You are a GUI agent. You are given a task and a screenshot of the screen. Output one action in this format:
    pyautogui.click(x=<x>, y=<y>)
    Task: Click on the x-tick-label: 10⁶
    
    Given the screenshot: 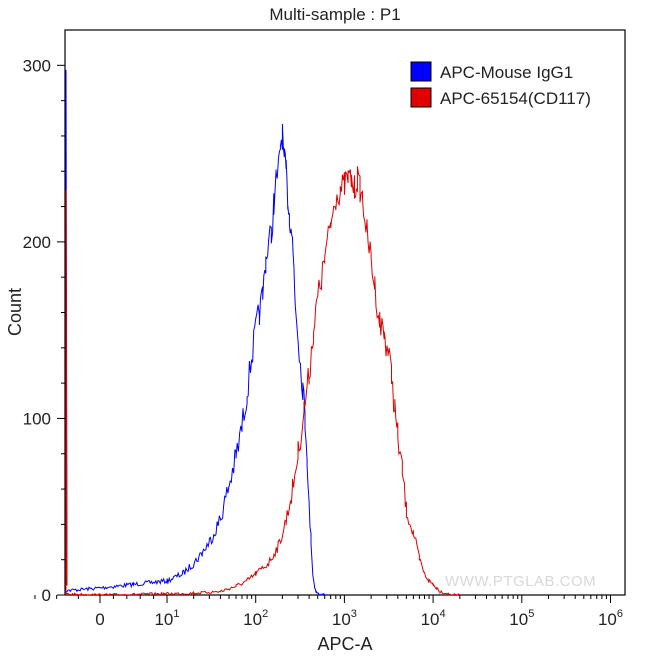 What is the action you would take?
    pyautogui.click(x=610, y=618)
    